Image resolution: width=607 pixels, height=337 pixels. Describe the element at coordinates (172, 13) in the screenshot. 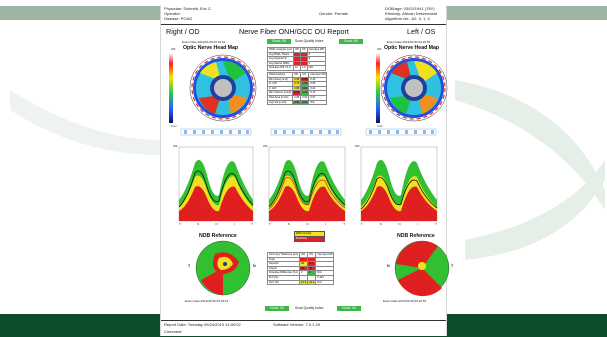

I see `operator-text: Operator:` at that location.